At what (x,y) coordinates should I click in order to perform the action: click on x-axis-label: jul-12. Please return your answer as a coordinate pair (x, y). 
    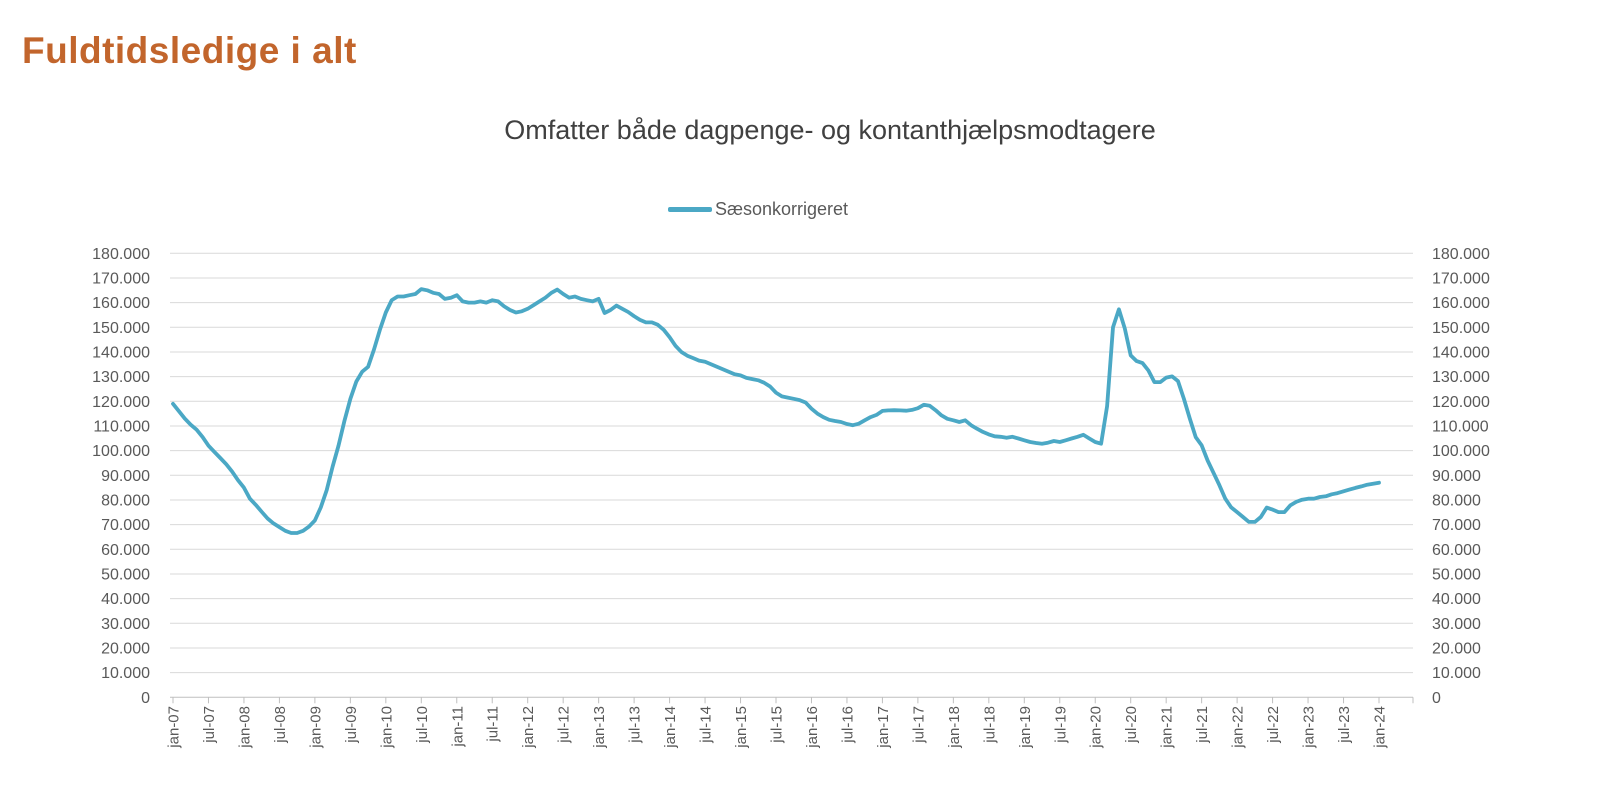
    Looking at the image, I should click on (564, 725).